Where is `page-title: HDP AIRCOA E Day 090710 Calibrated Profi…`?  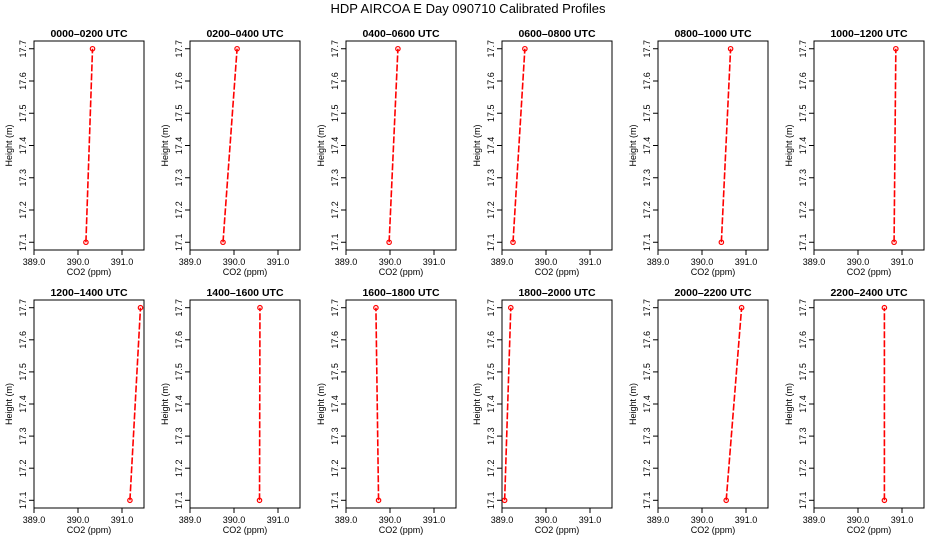
page-title: HDP AIRCOA E Day 090710 Calibrated Profi… is located at coordinates (468, 8).